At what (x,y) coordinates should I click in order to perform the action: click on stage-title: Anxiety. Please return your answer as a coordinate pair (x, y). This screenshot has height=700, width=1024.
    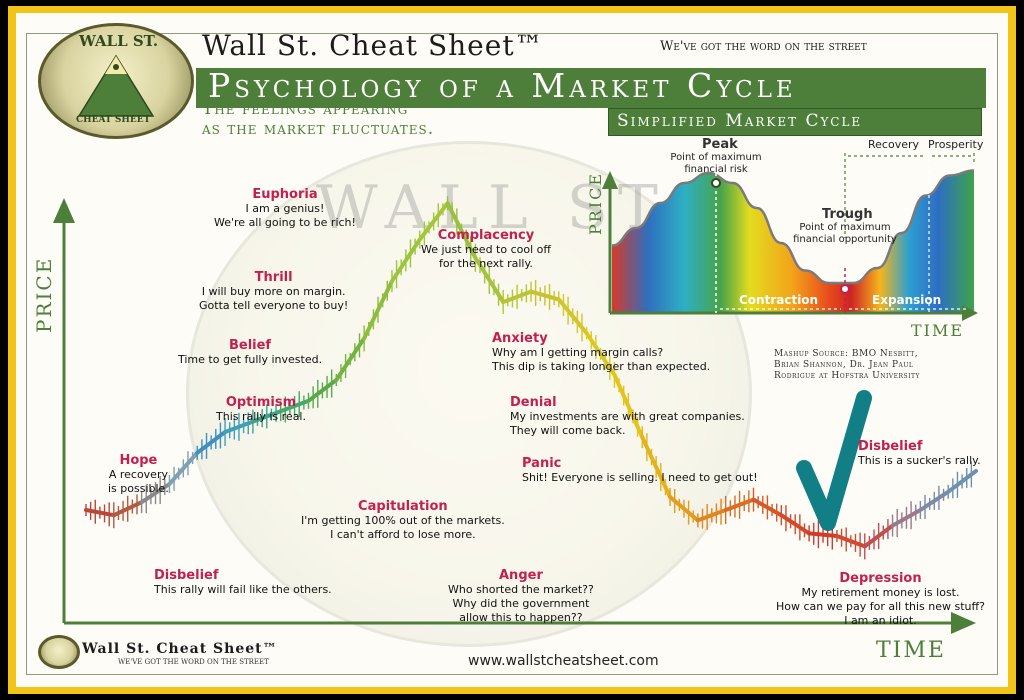
    Looking at the image, I should click on (520, 338).